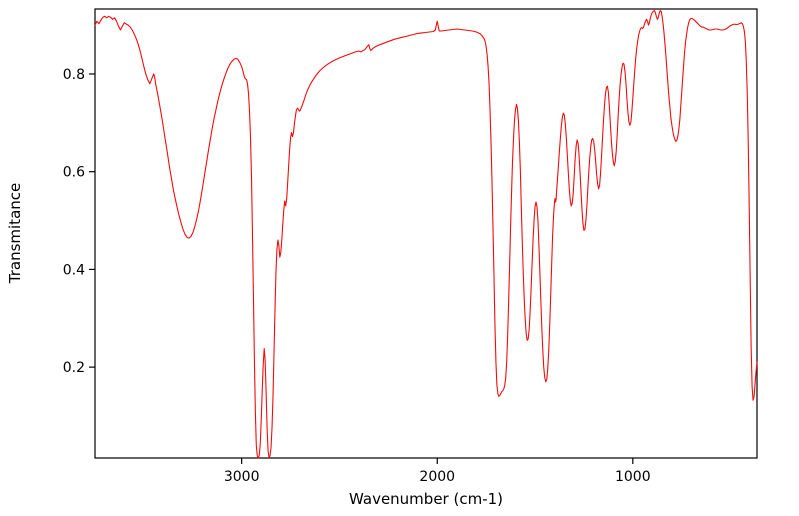 This screenshot has width=799, height=516. I want to click on y-axis-label: Transmitance, so click(15, 233).